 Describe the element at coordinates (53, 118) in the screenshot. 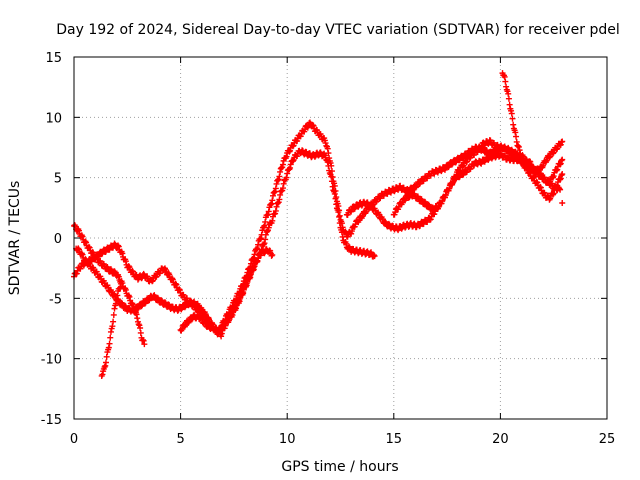

I see `y-tick-label: 10` at that location.